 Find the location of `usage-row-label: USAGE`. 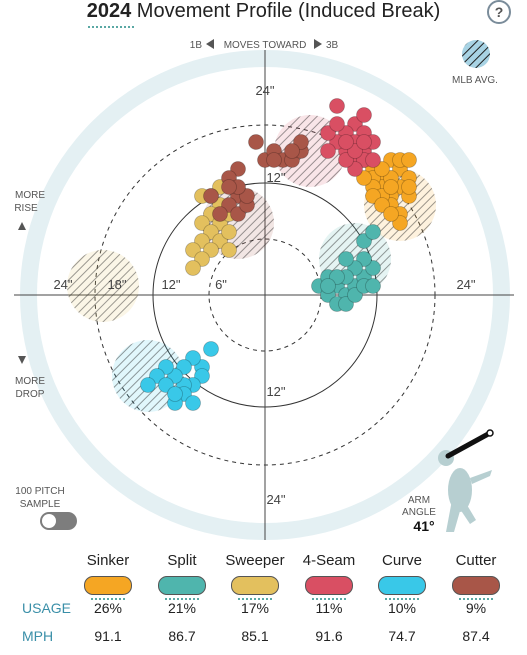

usage-row-label: USAGE is located at coordinates (47, 608).